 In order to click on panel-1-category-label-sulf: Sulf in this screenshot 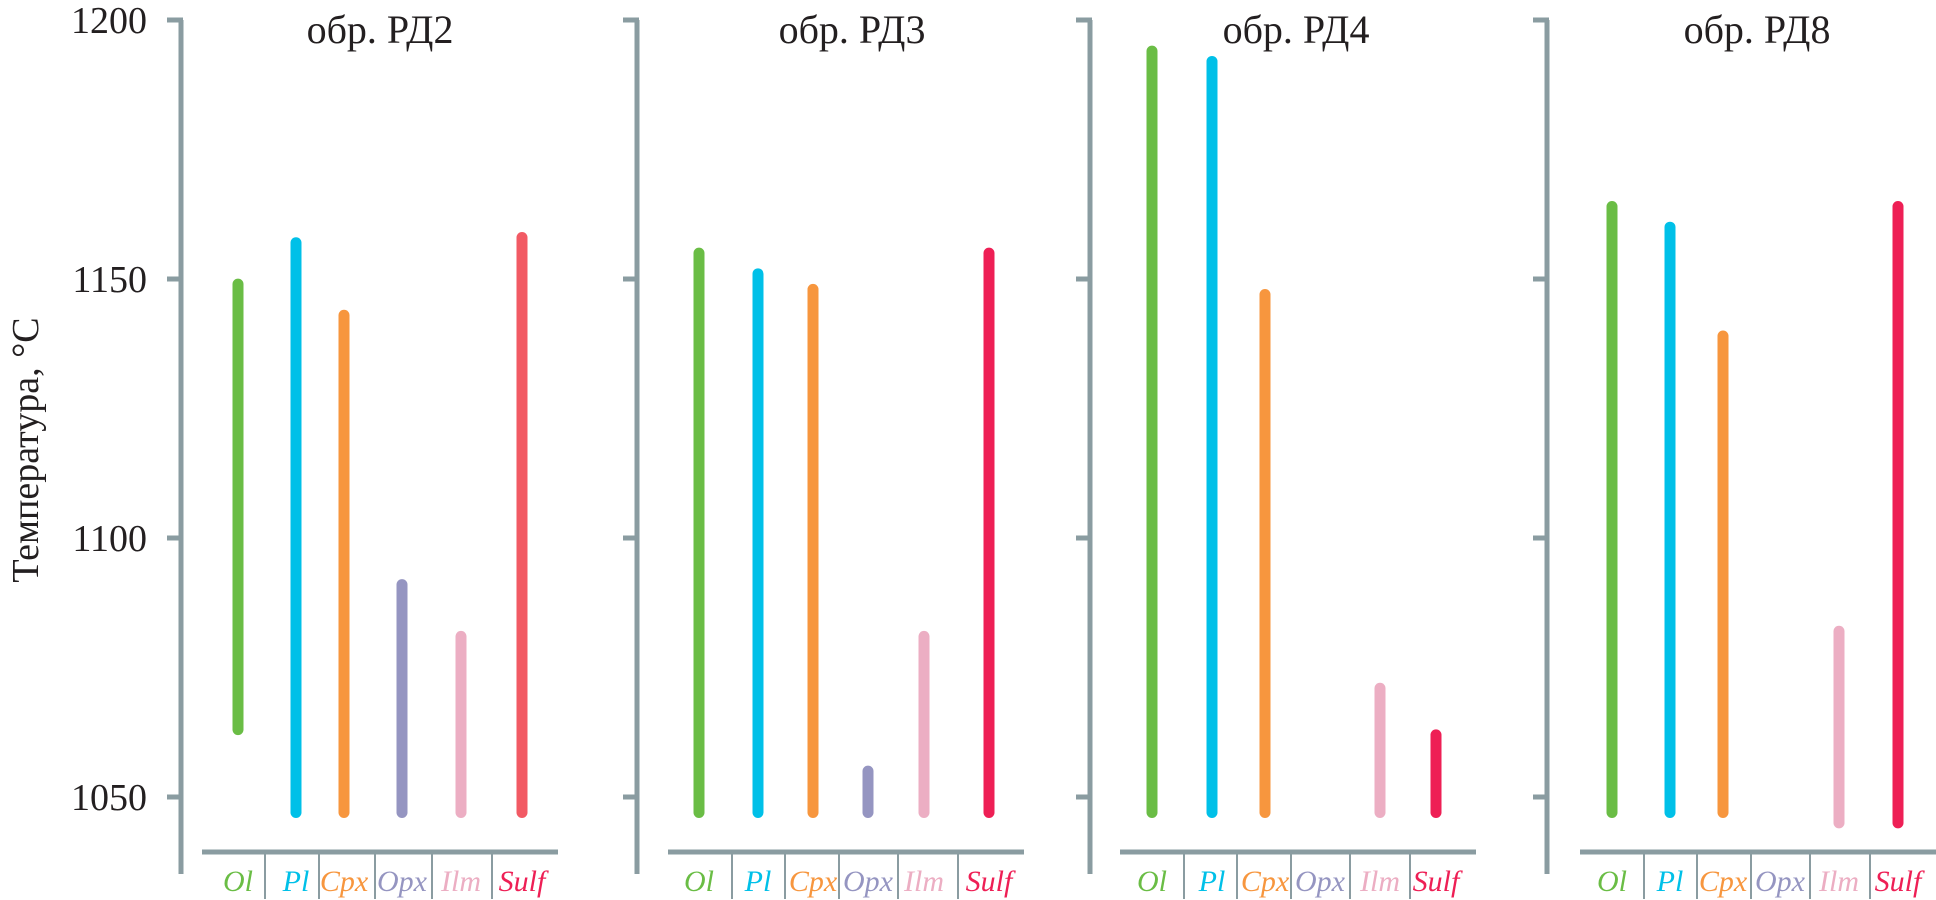, I will do `click(524, 881)`.